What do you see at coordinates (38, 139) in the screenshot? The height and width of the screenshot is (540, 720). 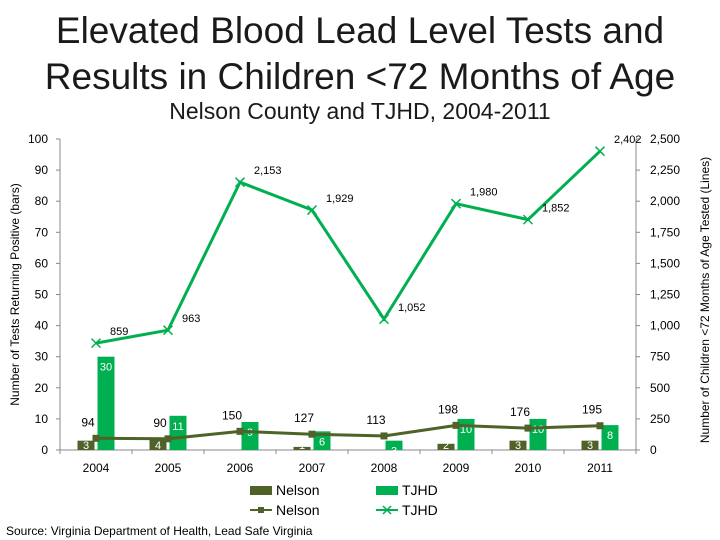 I see `left-tick-label: 100` at bounding box center [38, 139].